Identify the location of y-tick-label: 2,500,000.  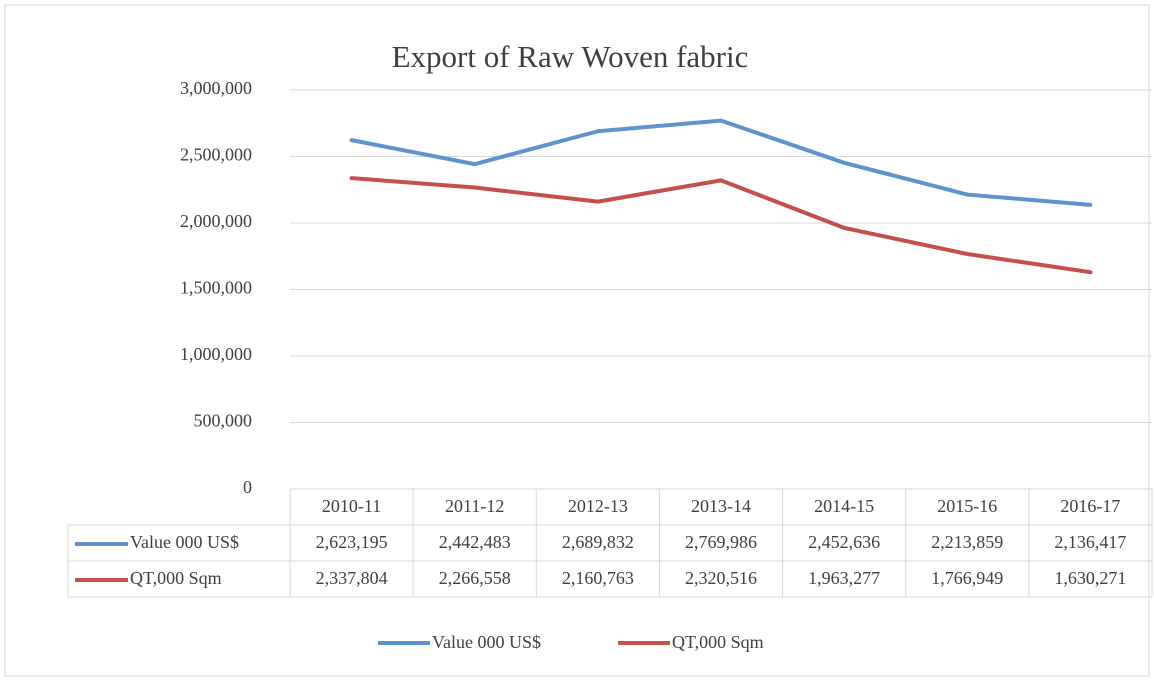
(216, 155).